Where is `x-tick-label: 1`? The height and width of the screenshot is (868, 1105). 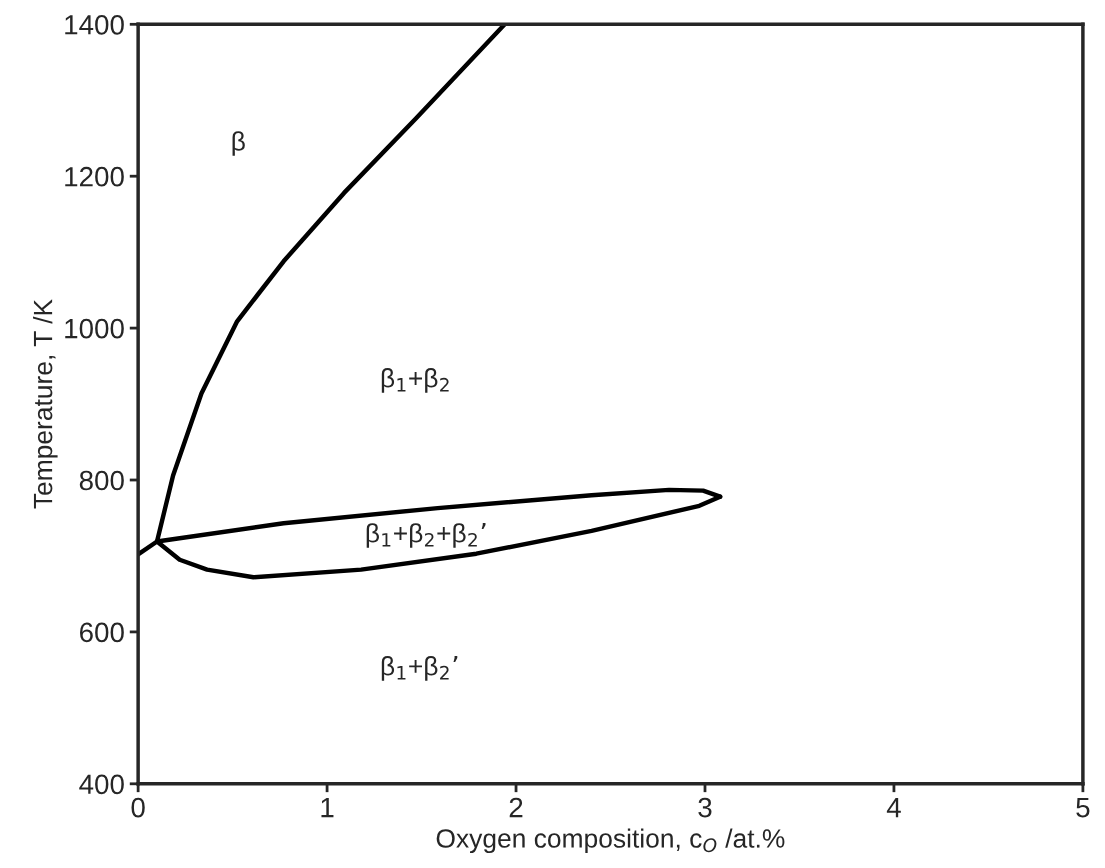
x-tick-label: 1 is located at coordinates (327, 808).